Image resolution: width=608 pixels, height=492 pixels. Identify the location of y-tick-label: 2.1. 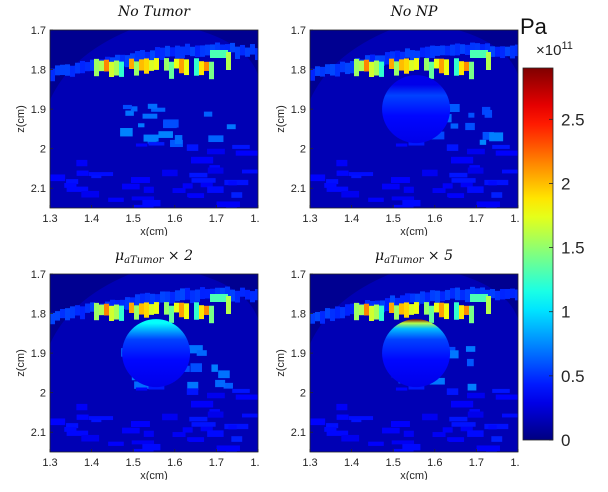
(38, 189).